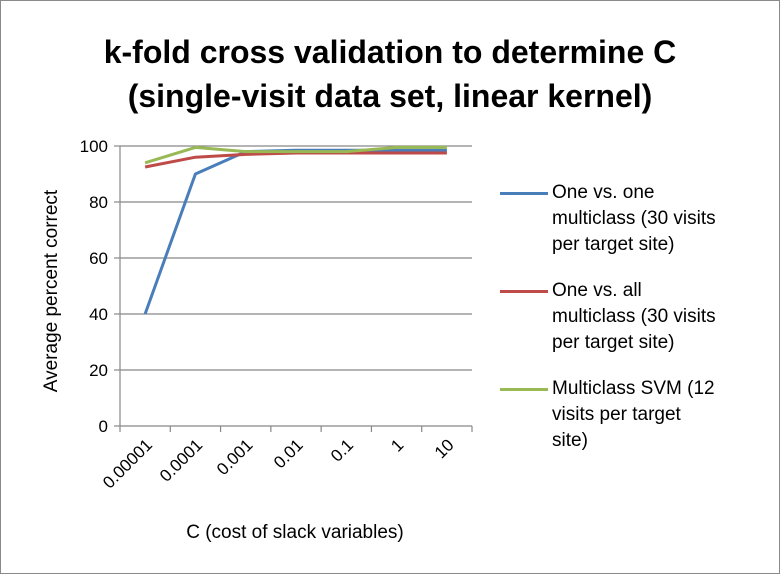 The height and width of the screenshot is (574, 780). I want to click on x-tick-label: 0.1, so click(342, 450).